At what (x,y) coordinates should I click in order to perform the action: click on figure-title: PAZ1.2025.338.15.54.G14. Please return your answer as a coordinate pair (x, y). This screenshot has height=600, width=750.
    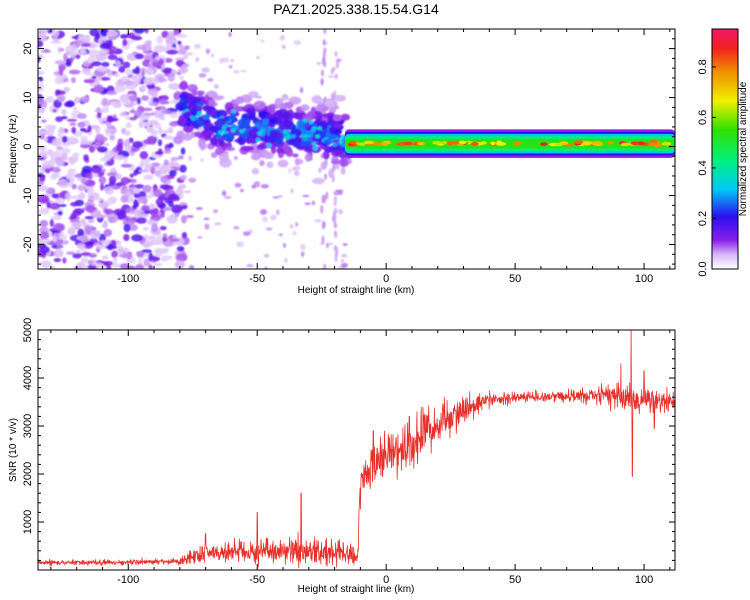
    Looking at the image, I should click on (356, 9).